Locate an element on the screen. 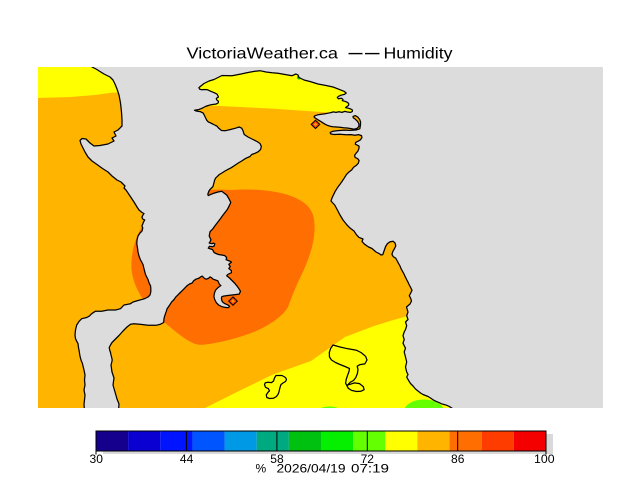  svg-text: 72 is located at coordinates (368, 459).